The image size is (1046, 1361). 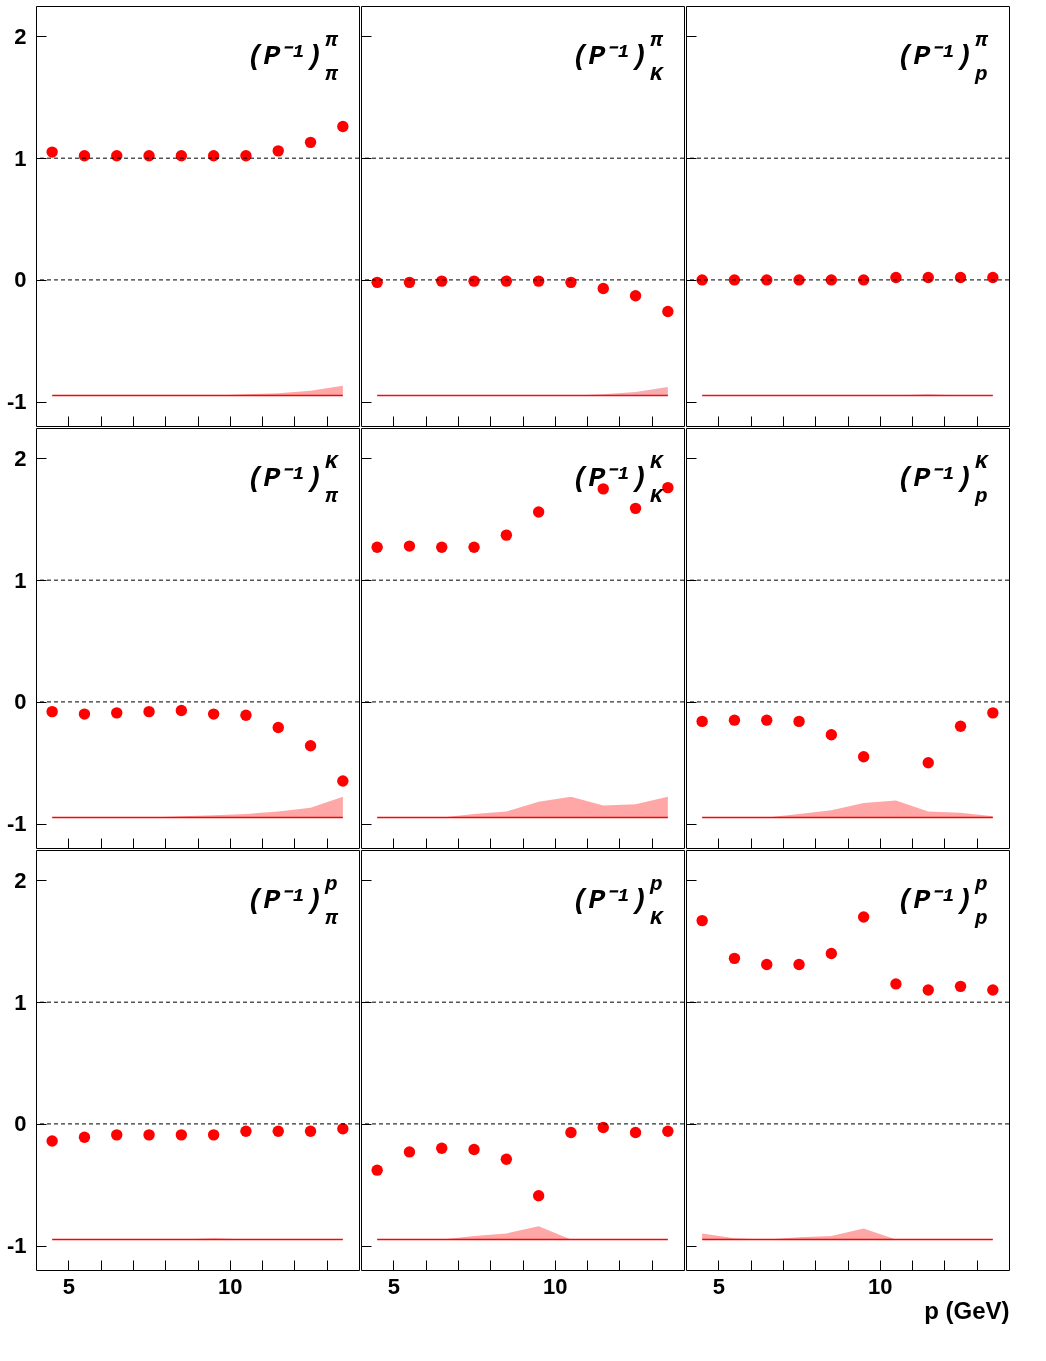 What do you see at coordinates (967, 1310) in the screenshot?
I see `x-axis-title: p (GeV)` at bounding box center [967, 1310].